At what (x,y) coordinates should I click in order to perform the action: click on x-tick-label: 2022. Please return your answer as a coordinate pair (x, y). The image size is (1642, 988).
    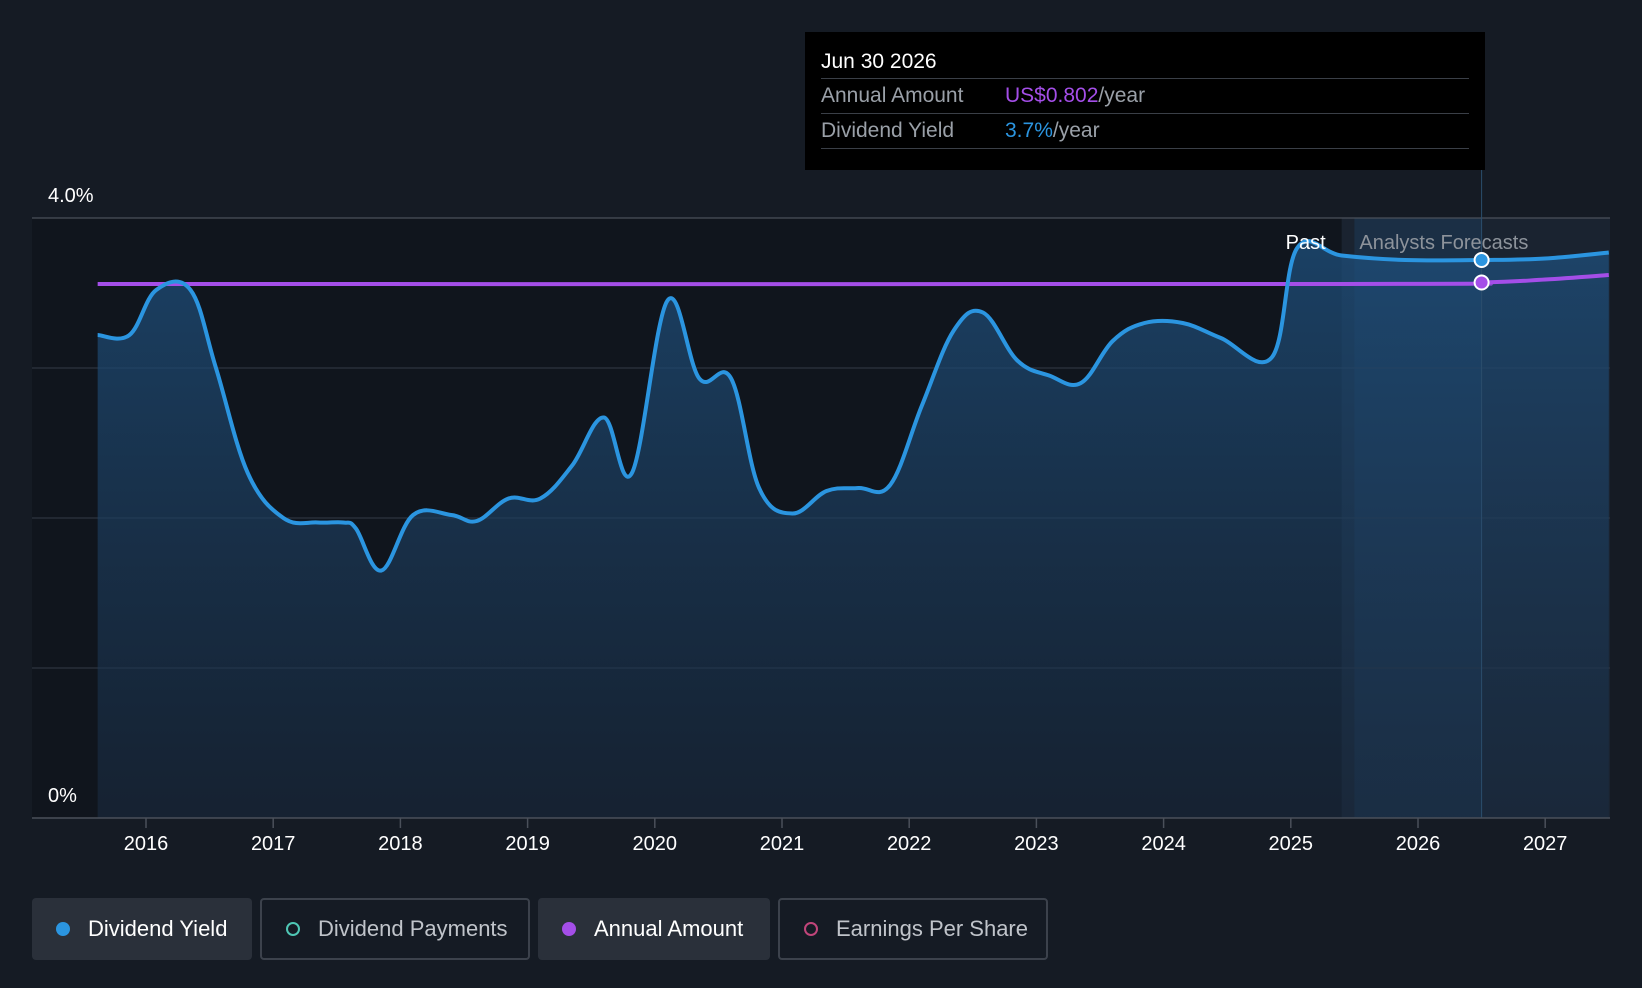
    Looking at the image, I should click on (909, 844).